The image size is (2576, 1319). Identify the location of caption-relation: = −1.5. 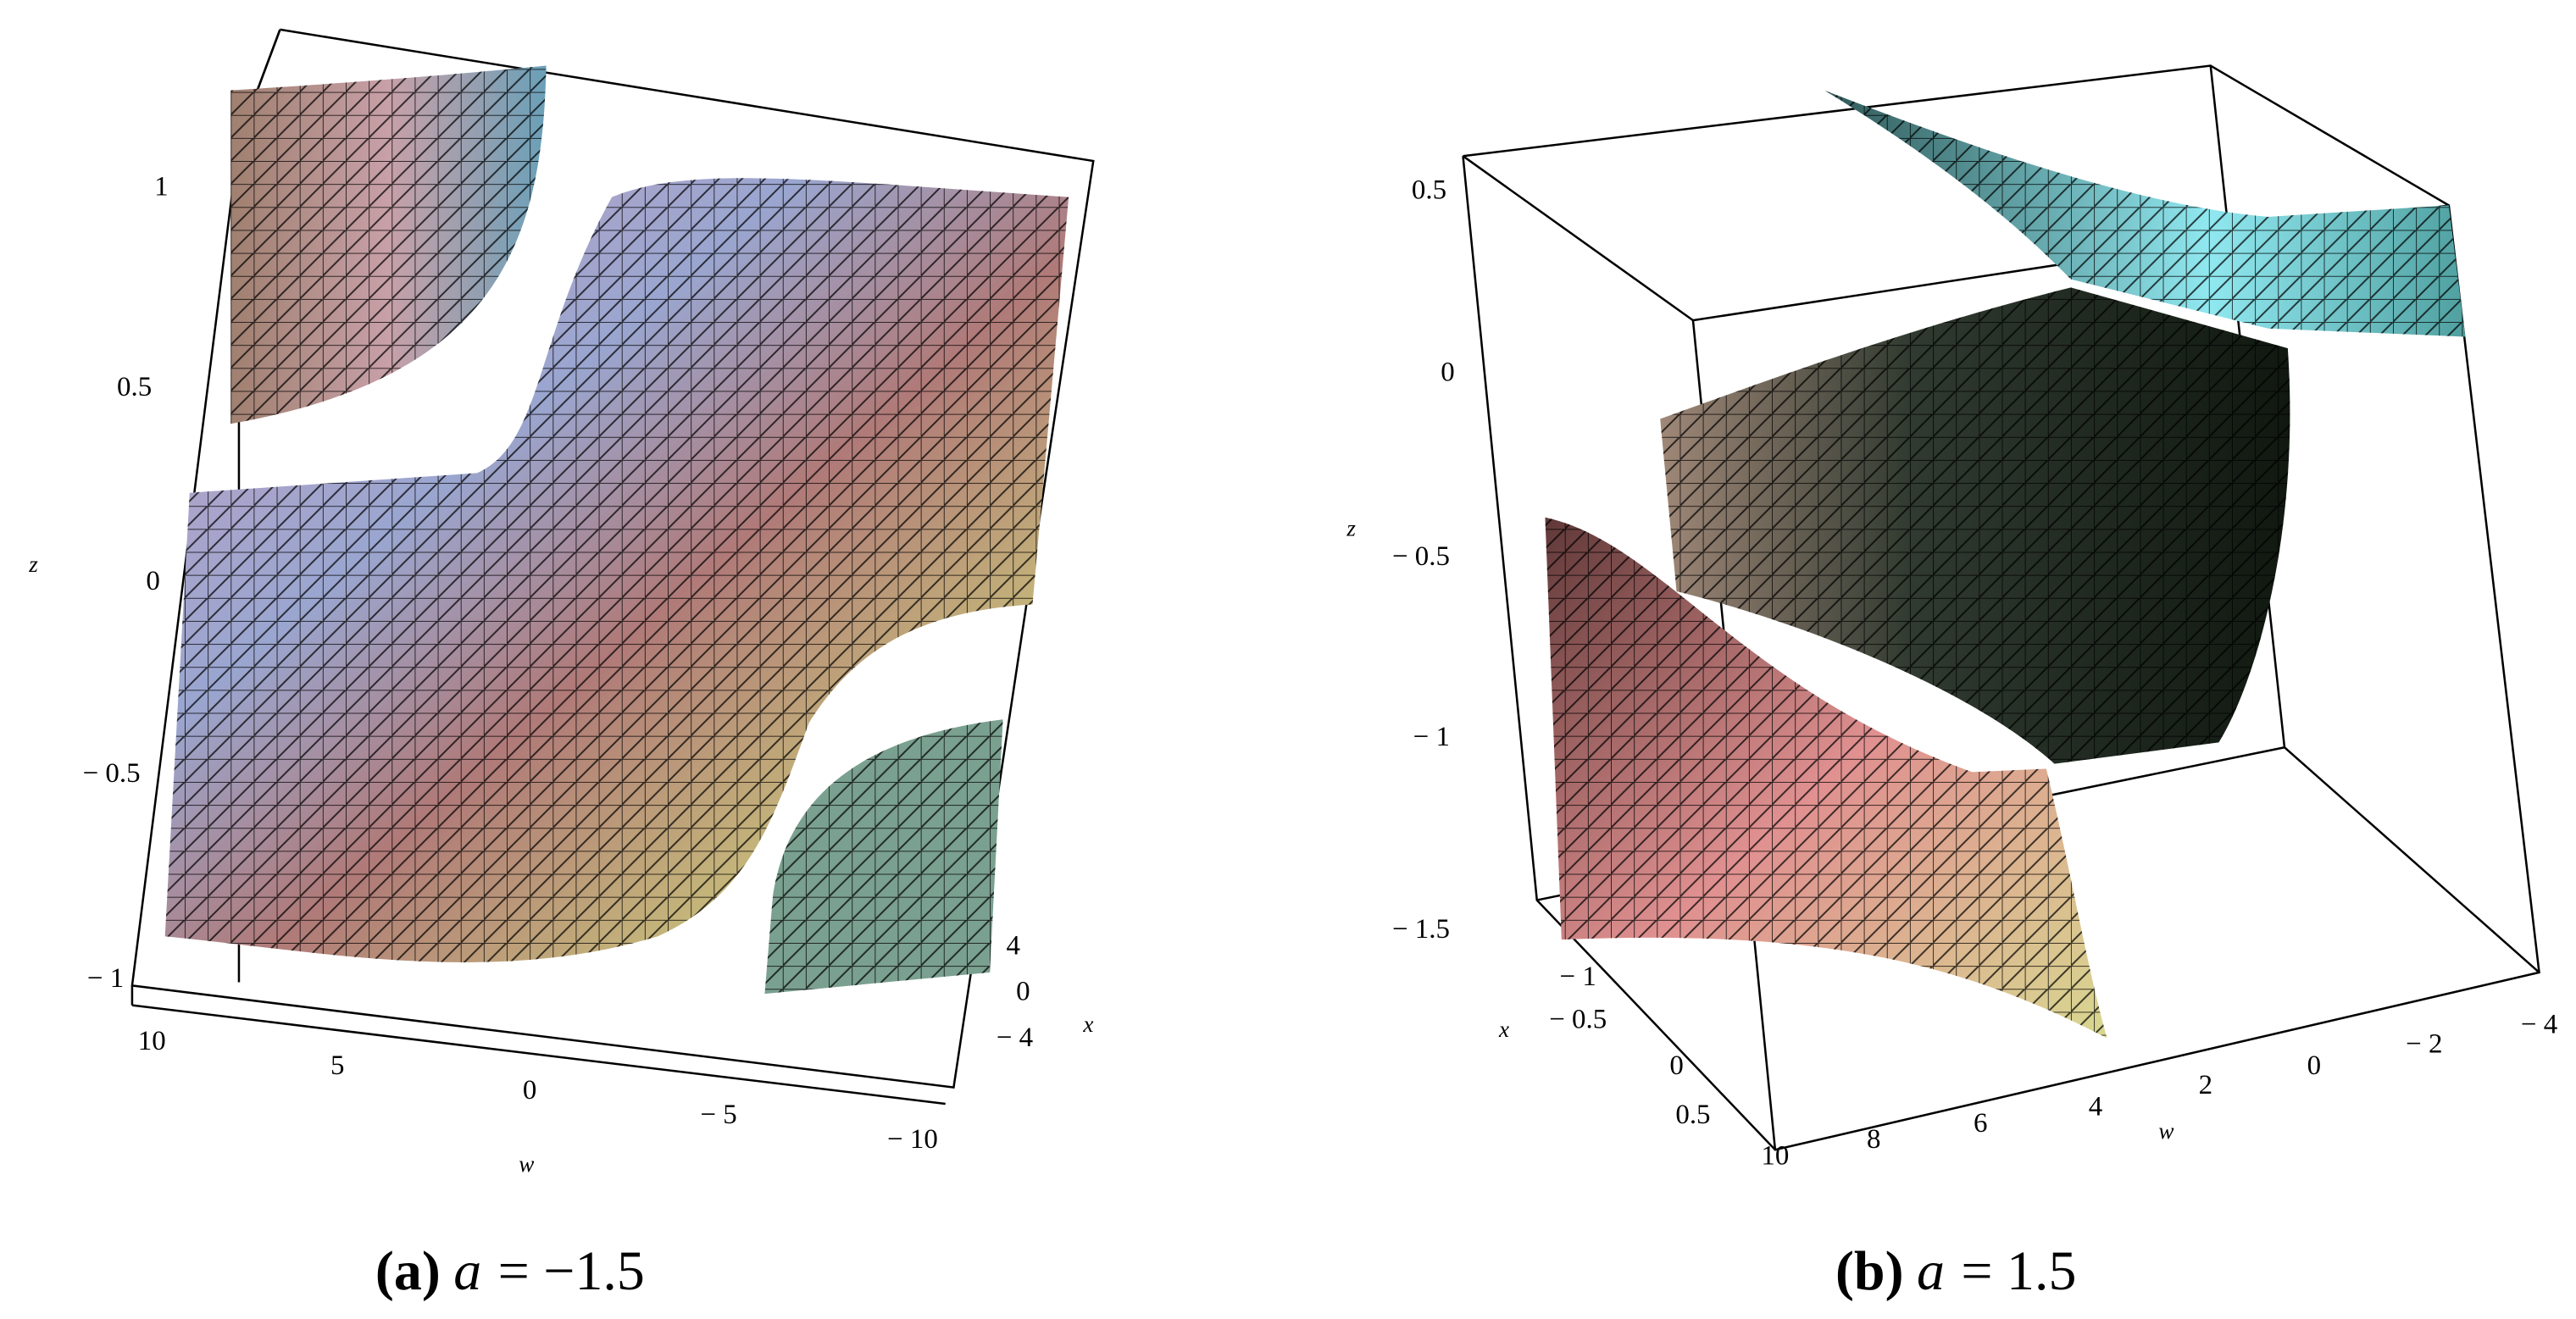
(571, 1271).